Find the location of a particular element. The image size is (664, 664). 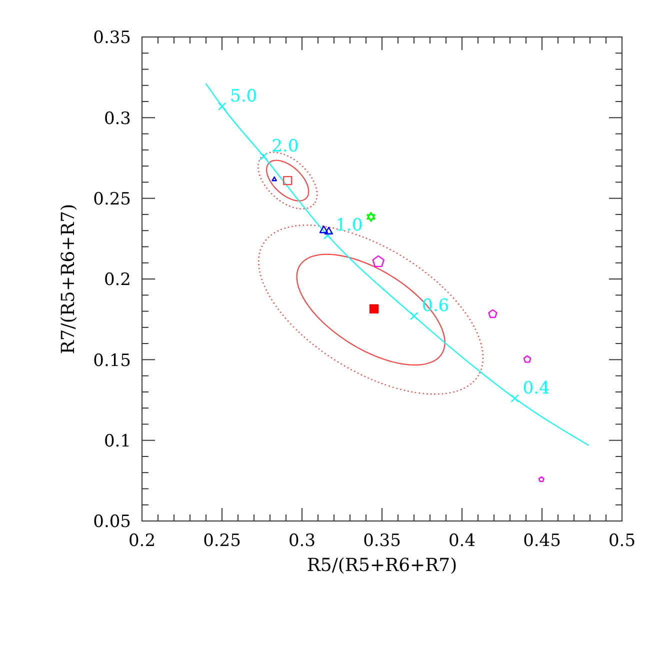

x-tick-label: 0.3 is located at coordinates (302, 541).